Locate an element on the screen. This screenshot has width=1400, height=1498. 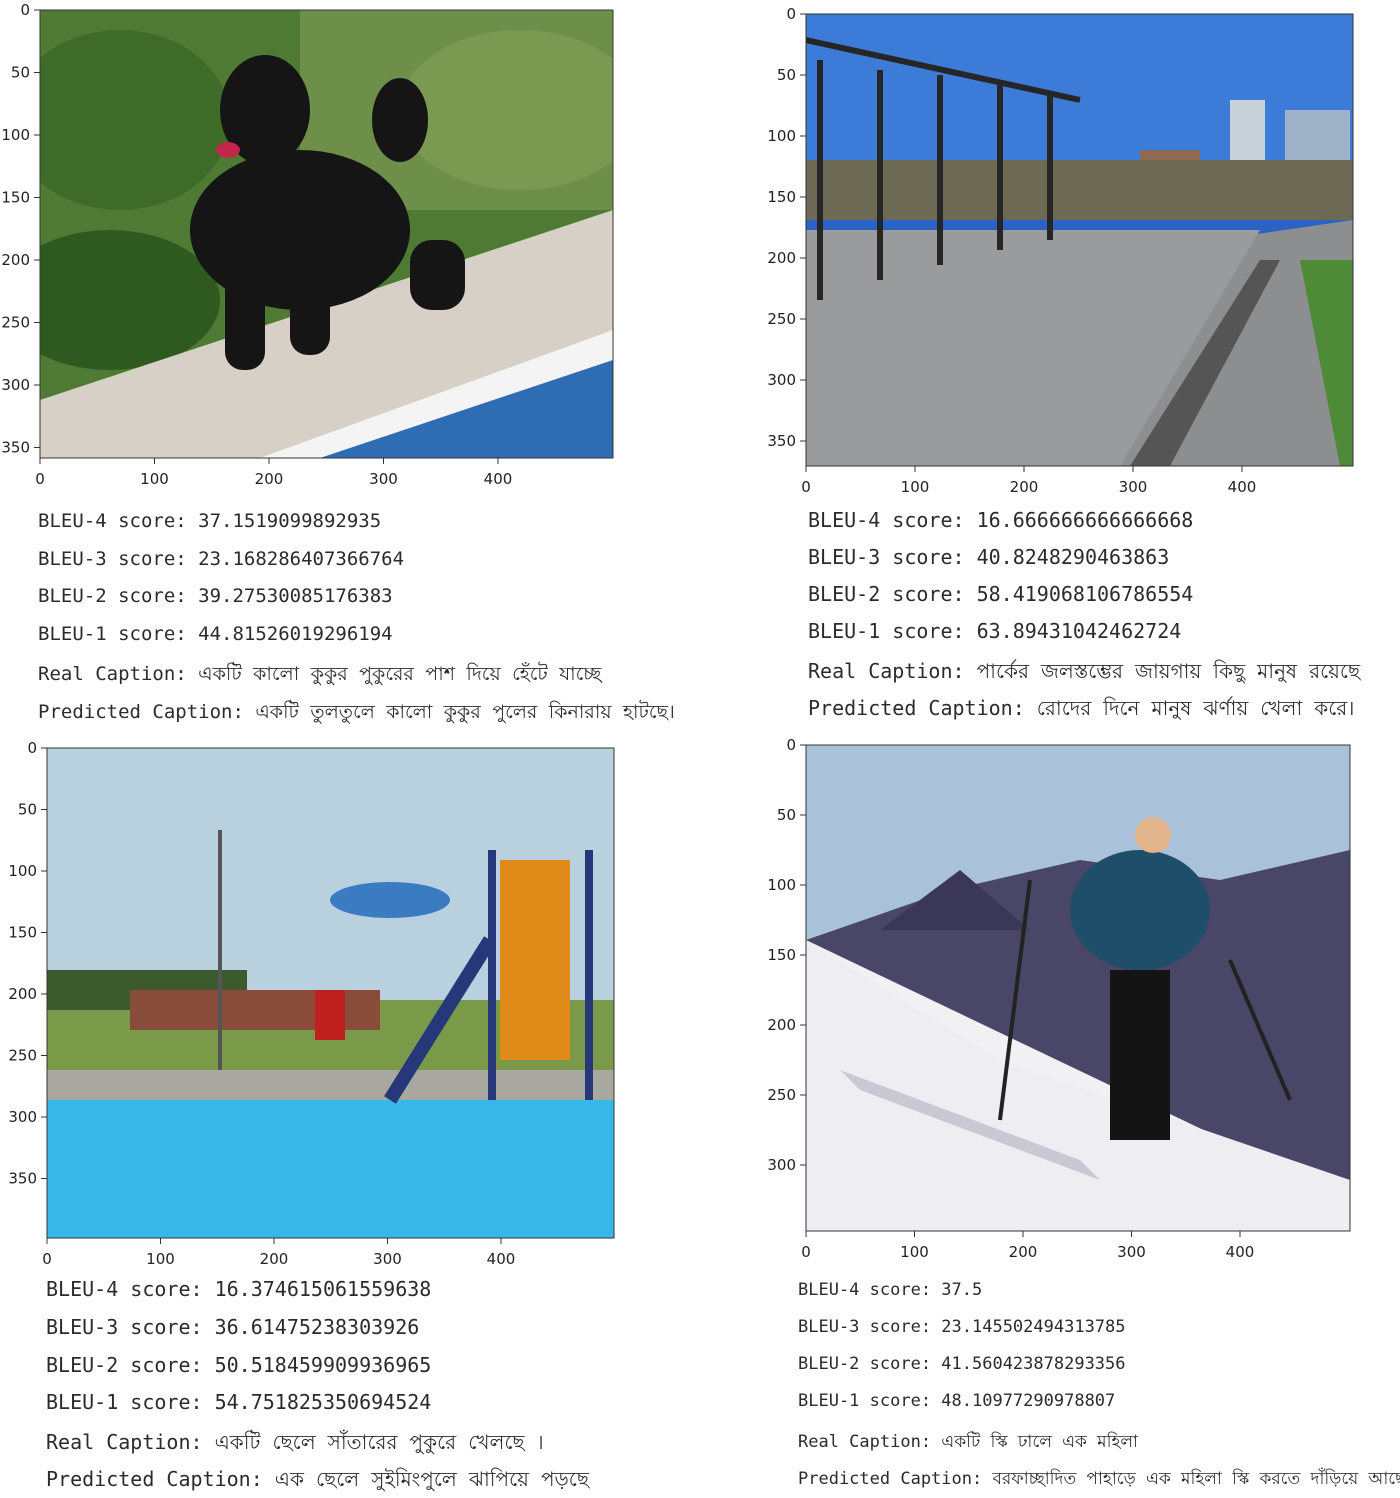
photo-ski is located at coordinates (1078, 988).